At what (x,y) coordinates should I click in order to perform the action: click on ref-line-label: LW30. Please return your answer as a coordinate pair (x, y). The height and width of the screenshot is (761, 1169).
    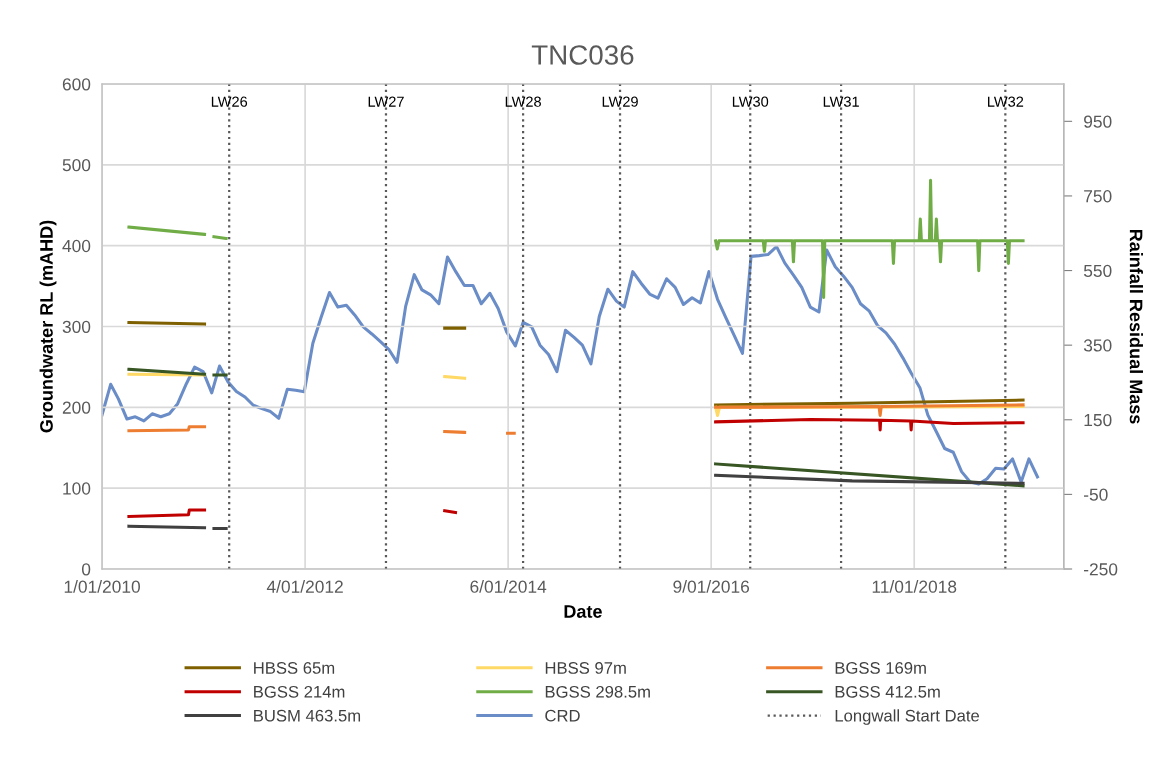
    Looking at the image, I should click on (750, 101).